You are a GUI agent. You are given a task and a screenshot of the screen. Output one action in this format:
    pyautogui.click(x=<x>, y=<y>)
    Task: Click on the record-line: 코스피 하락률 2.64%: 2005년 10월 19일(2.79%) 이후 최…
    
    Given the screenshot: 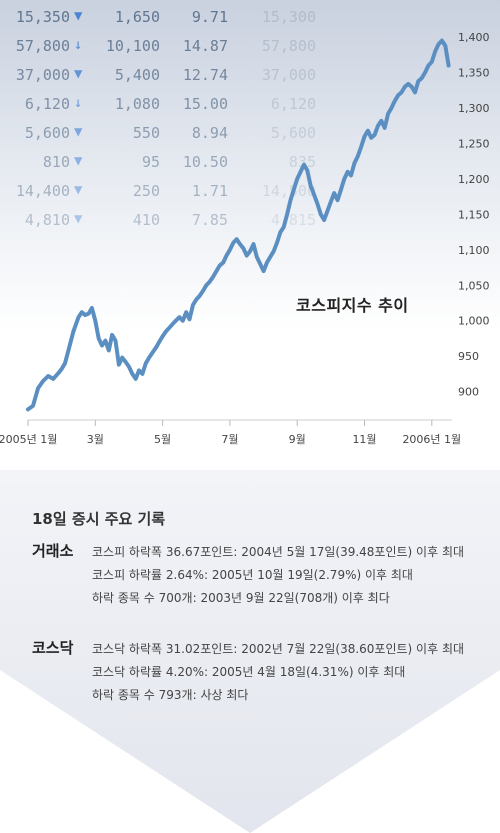 What is the action you would take?
    pyautogui.click(x=252, y=575)
    